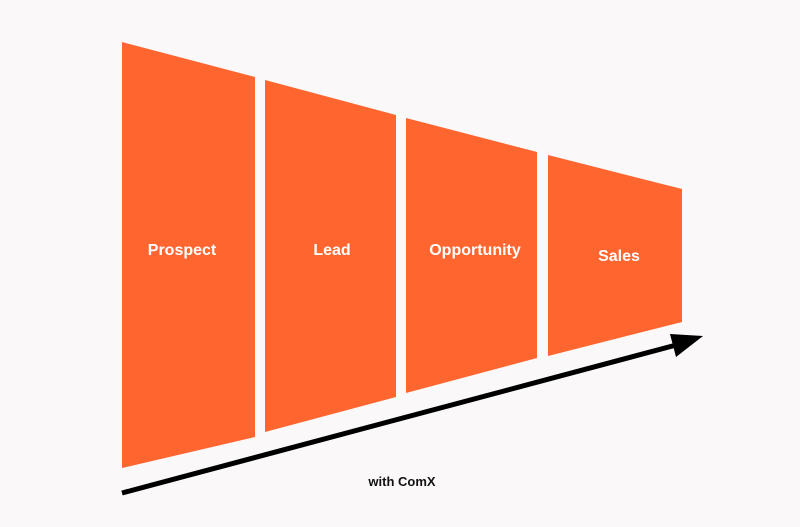 The width and height of the screenshot is (800, 527). Describe the element at coordinates (619, 256) in the screenshot. I see `stage-label: Sales` at that location.